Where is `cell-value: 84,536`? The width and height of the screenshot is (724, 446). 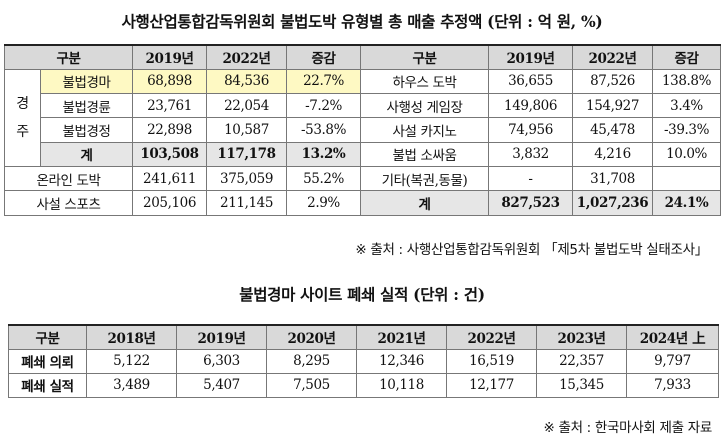
cell-value: 84,536 is located at coordinates (247, 81).